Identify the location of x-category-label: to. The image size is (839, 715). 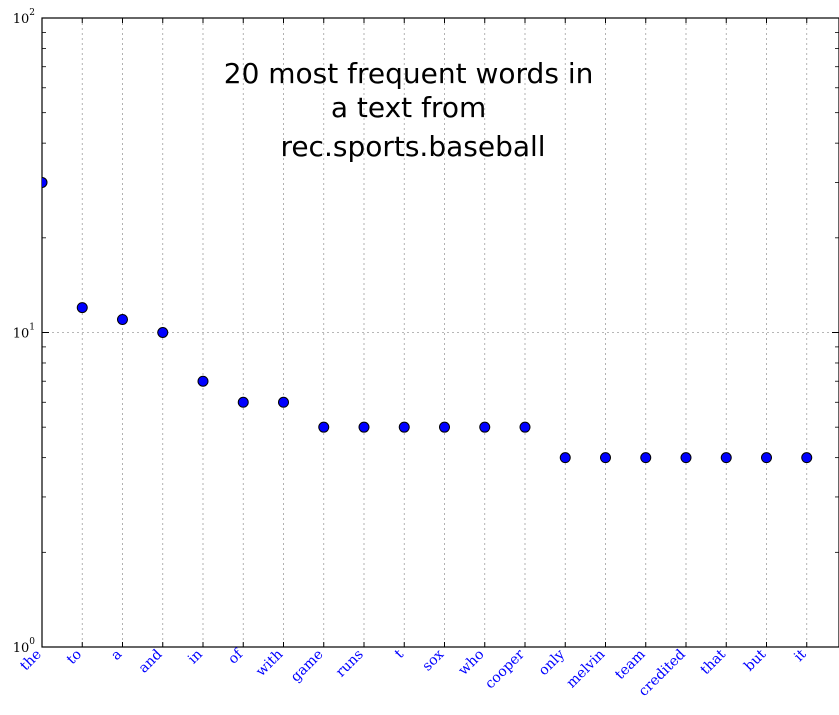
(74, 657).